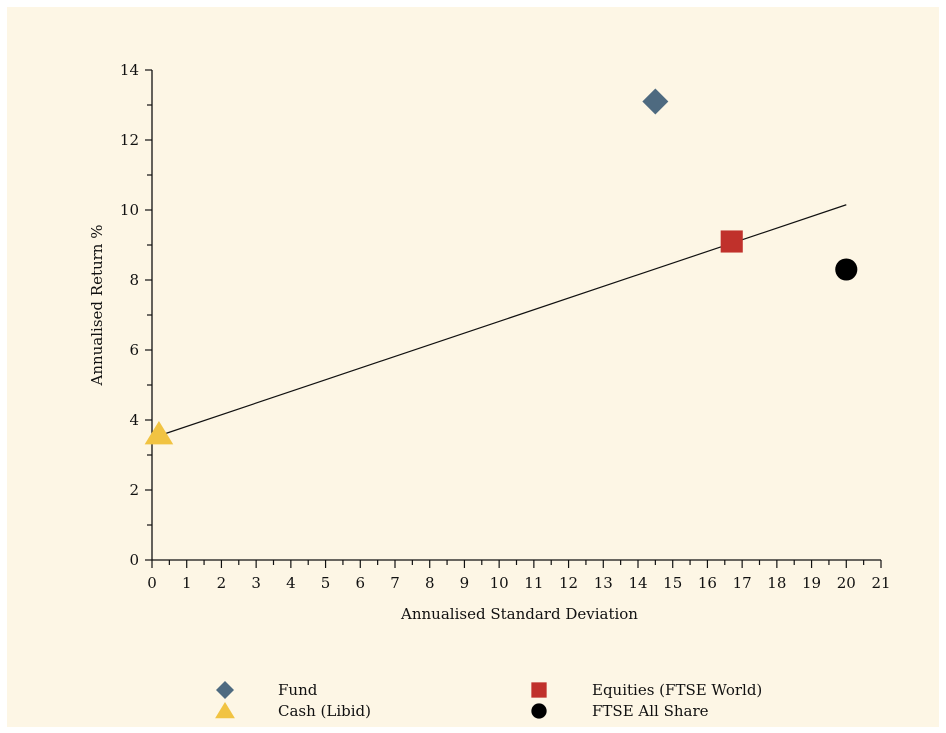 This screenshot has height=733, width=946. What do you see at coordinates (134, 490) in the screenshot?
I see `y-tick-label: 2` at bounding box center [134, 490].